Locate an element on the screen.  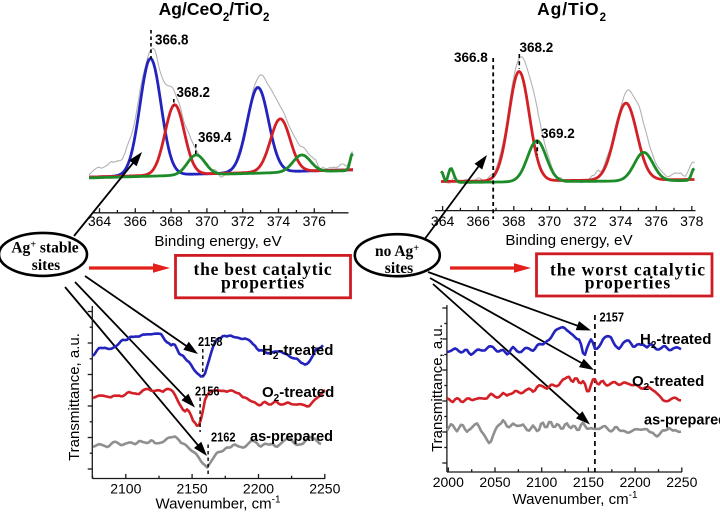
svg-text: the worst catalytic is located at coordinates (628, 270).